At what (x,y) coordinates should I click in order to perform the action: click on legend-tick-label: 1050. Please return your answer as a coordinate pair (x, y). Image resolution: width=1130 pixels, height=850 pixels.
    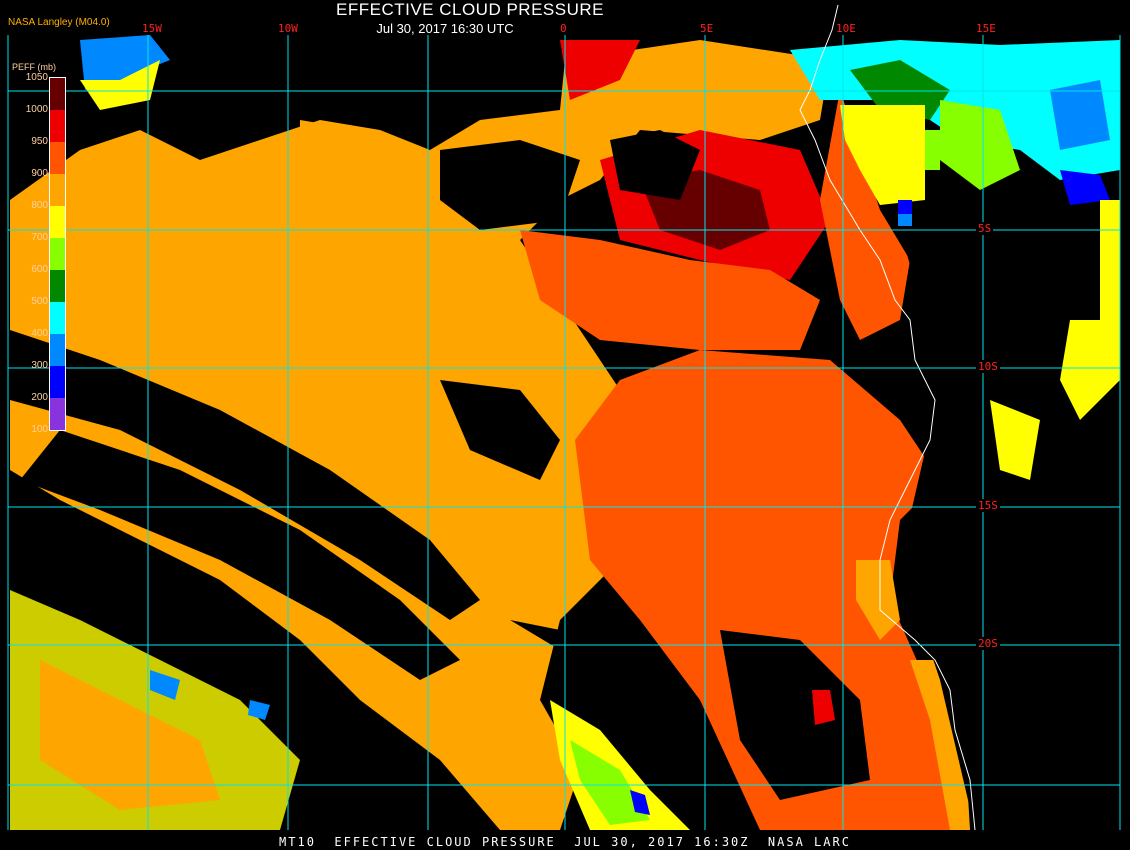
    Looking at the image, I should click on (36, 77).